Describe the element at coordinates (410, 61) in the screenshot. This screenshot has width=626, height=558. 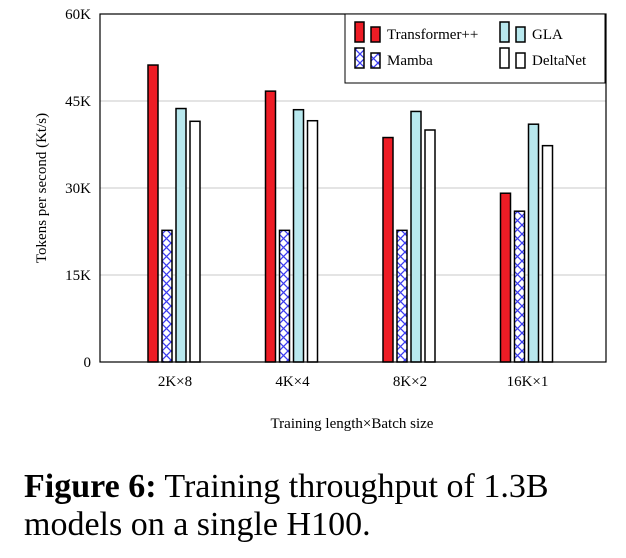
I see `legend-label: Mamba` at that location.